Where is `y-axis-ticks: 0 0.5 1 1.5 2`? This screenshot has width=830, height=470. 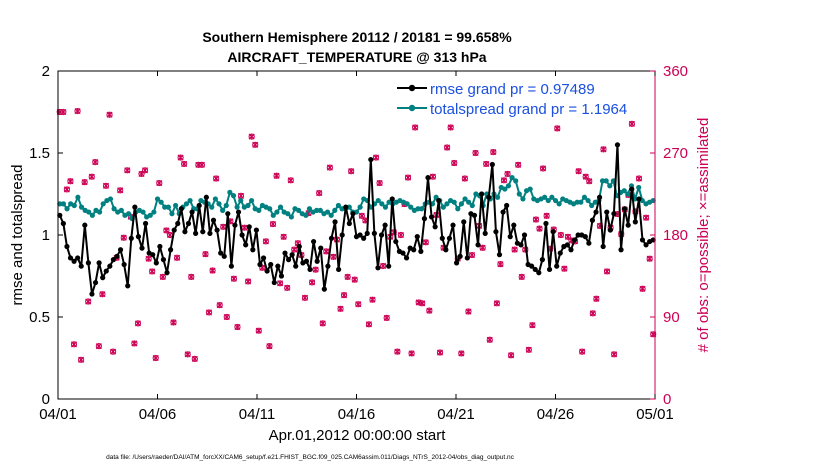
y-axis-ticks: 0 0.5 1 1.5 2 is located at coordinates (46, 235).